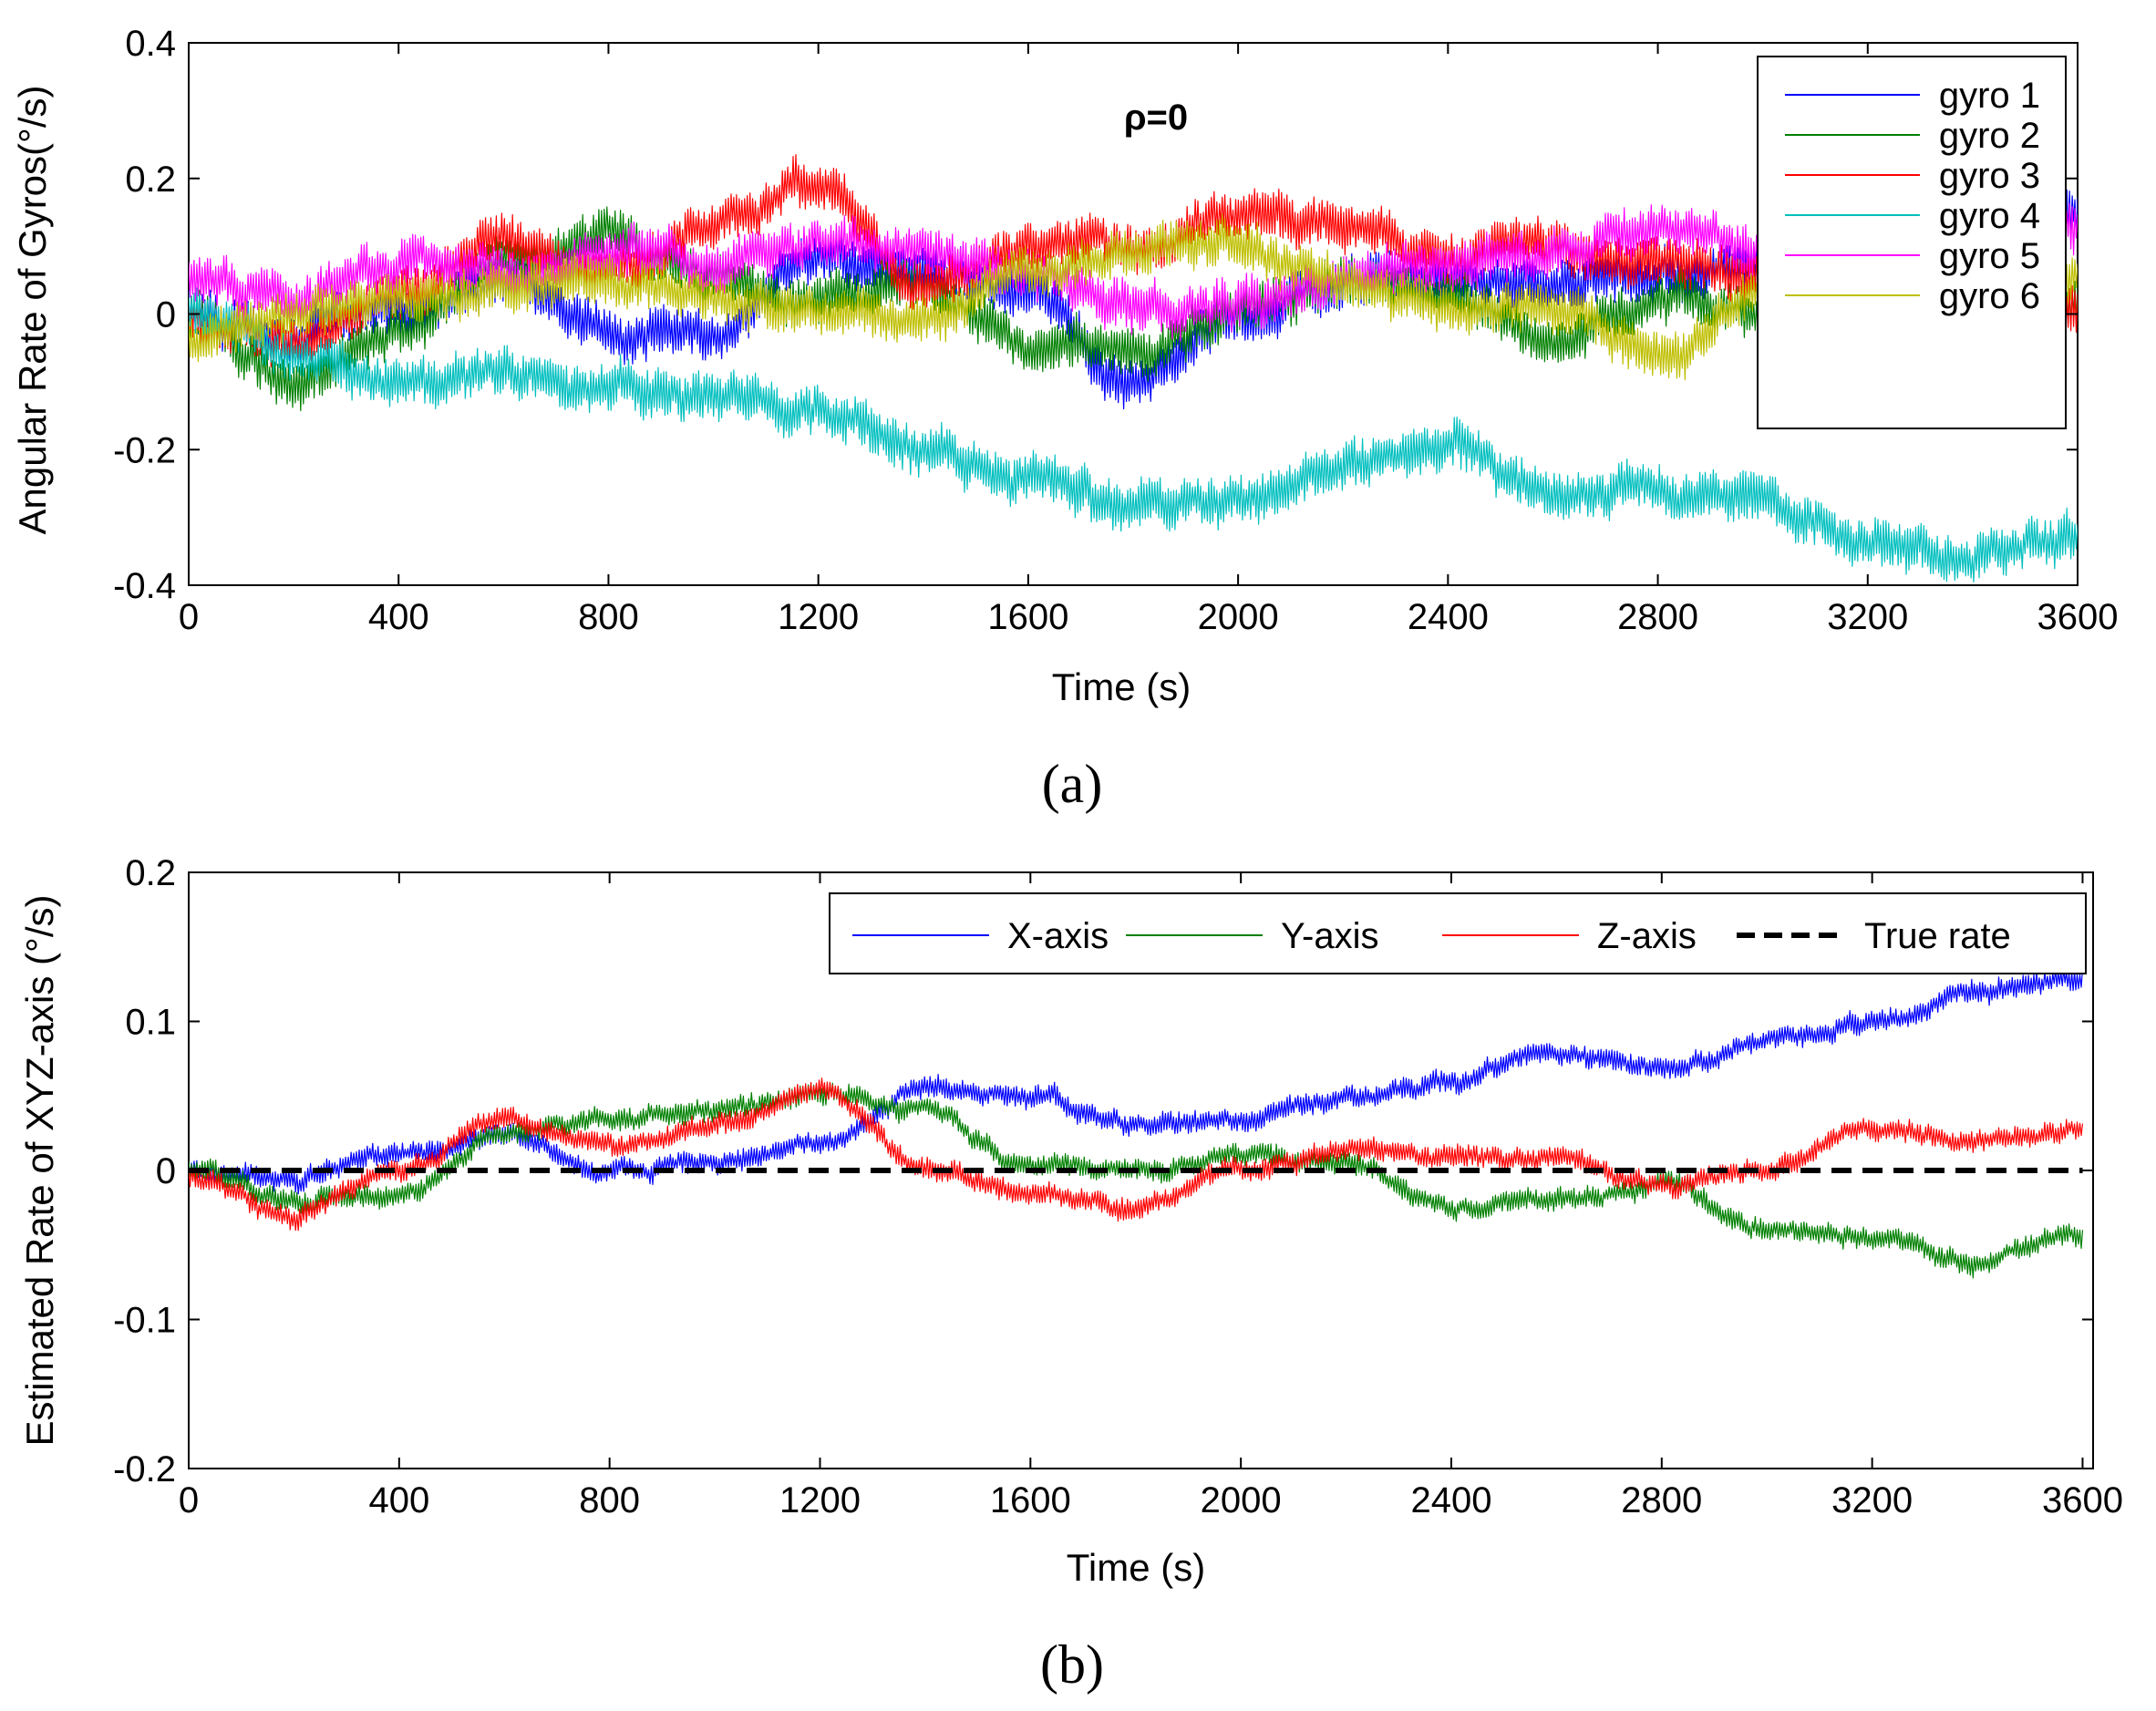 Image resolution: width=2156 pixels, height=1711 pixels. I want to click on panel-b-y-tick-label-0-1: -0.1, so click(144, 1321).